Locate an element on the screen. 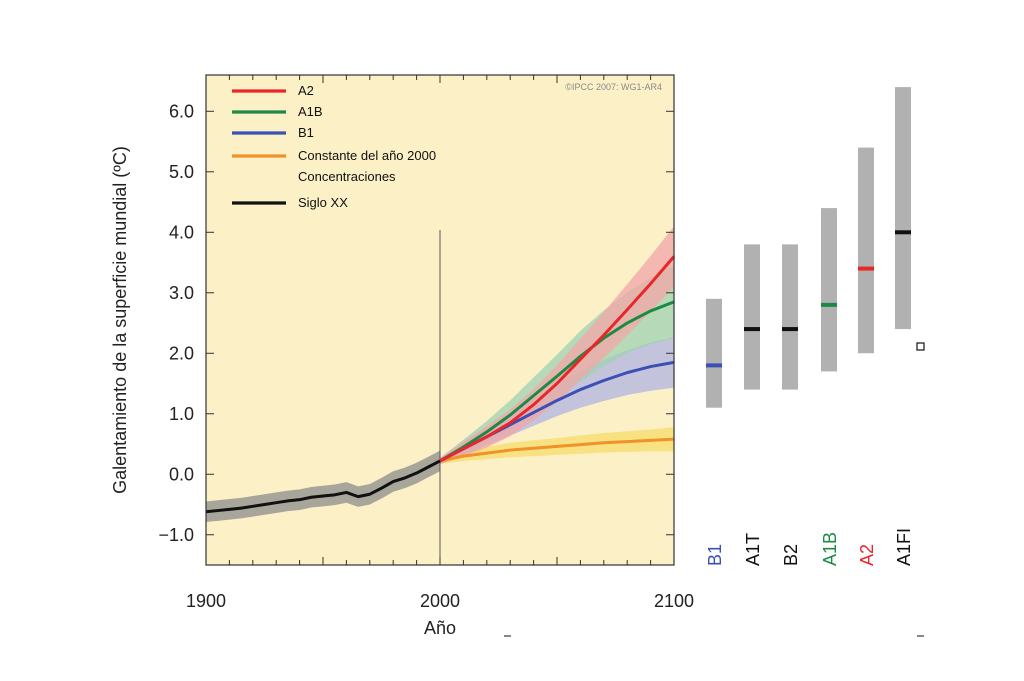 The image size is (1024, 681). range-bar-a2 is located at coordinates (866, 250).